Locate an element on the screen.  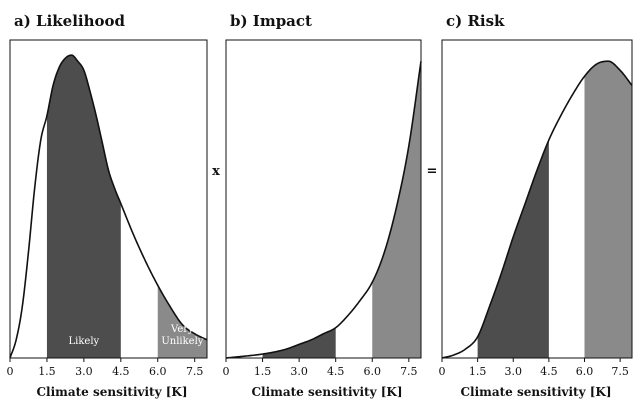
region-label-likelihood-0: Likely is located at coordinates (84, 341).